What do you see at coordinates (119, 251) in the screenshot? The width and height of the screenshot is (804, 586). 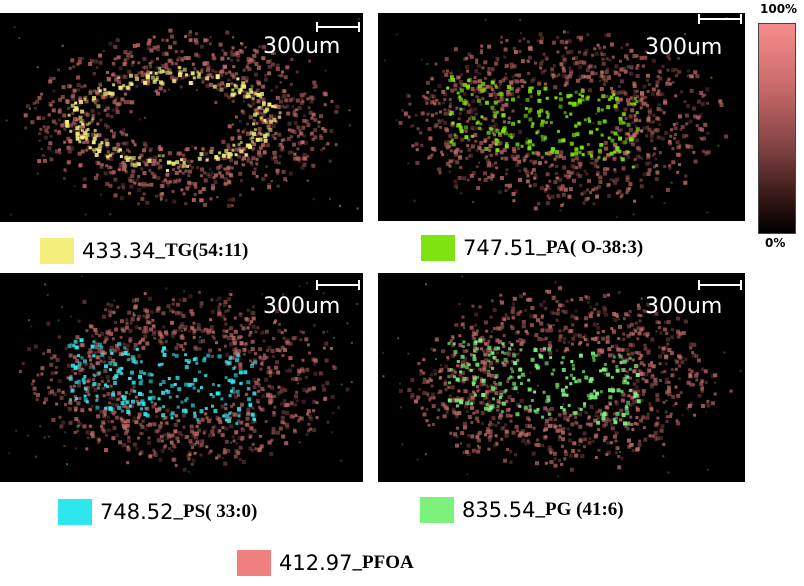 I see `legend-mz: 433.34` at bounding box center [119, 251].